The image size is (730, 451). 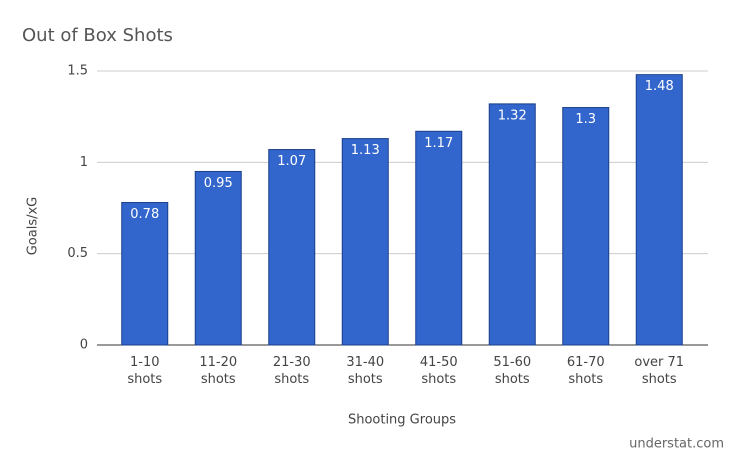 What do you see at coordinates (33, 226) in the screenshot?
I see `y-axis-label: Goals/xG` at bounding box center [33, 226].